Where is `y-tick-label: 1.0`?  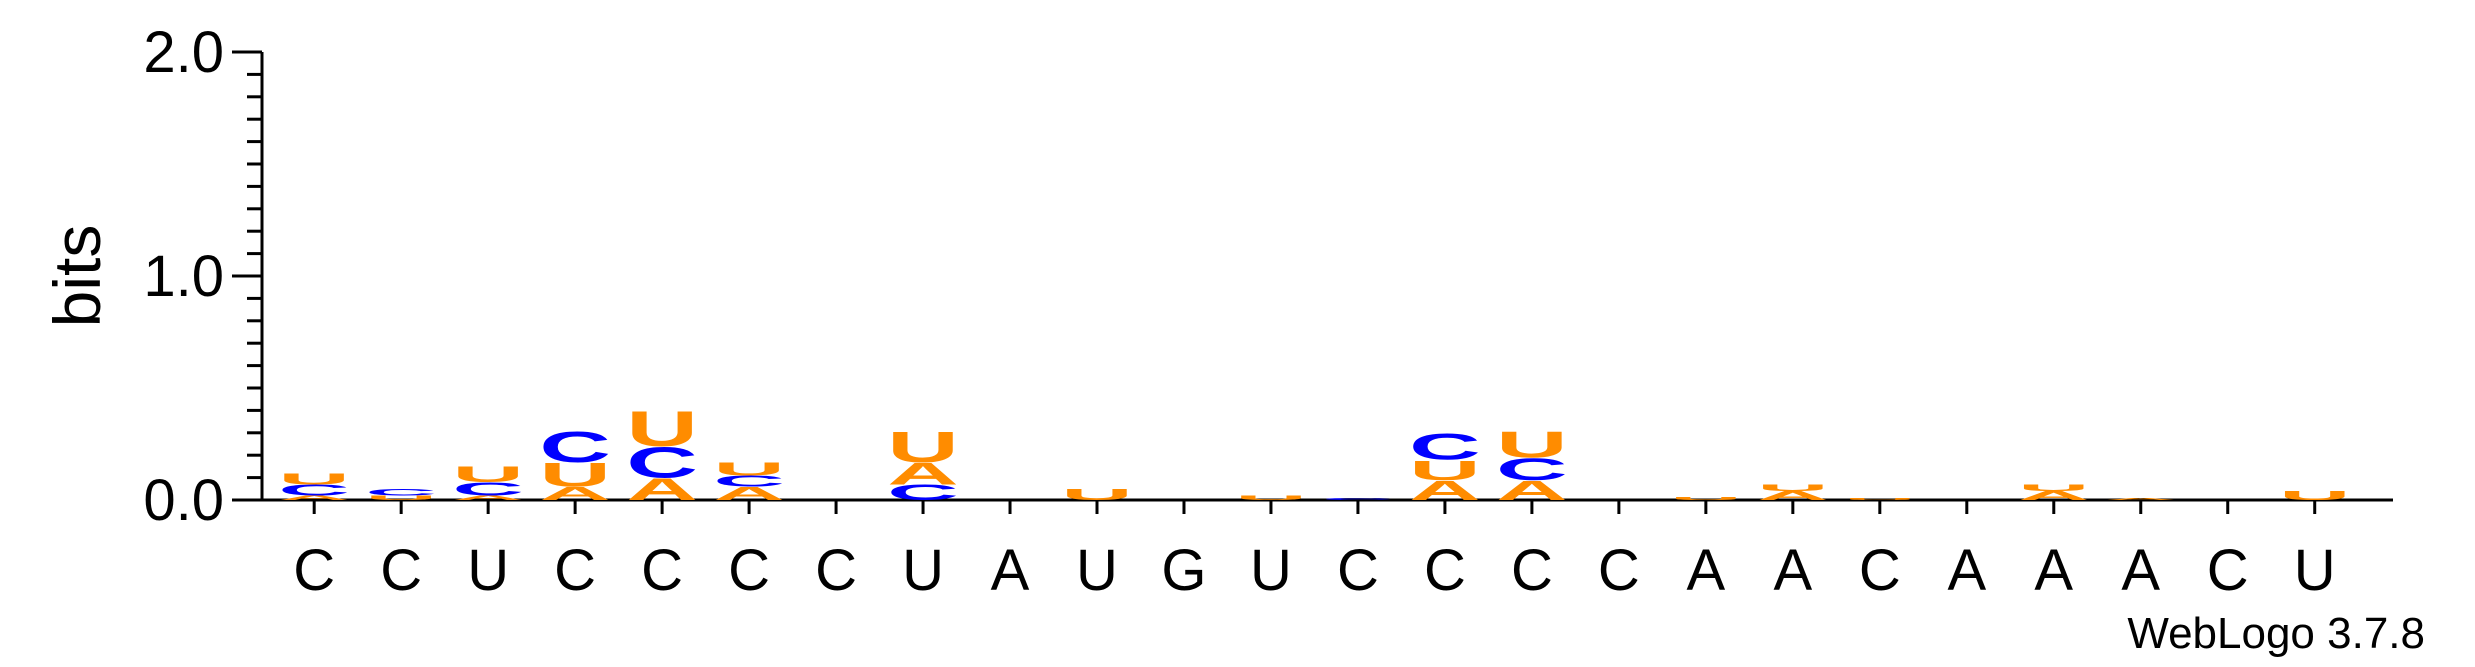 y-tick-label: 1.0 is located at coordinates (183, 276).